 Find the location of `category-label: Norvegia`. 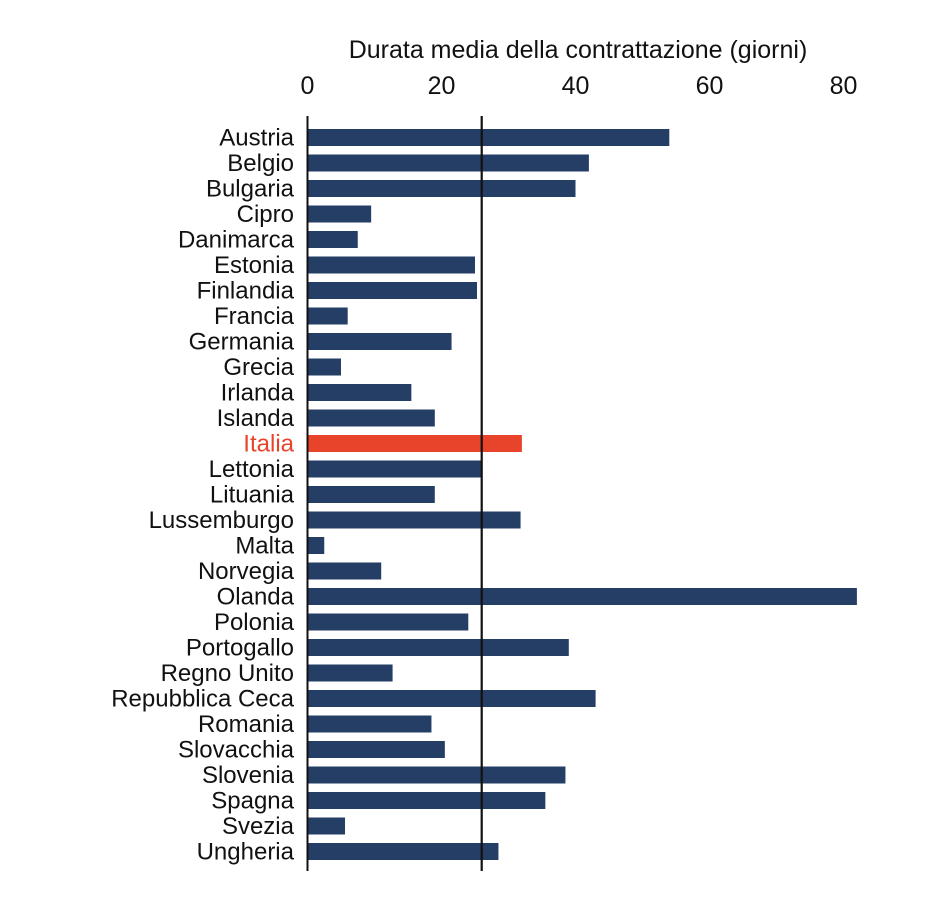

category-label: Norvegia is located at coordinates (246, 571).